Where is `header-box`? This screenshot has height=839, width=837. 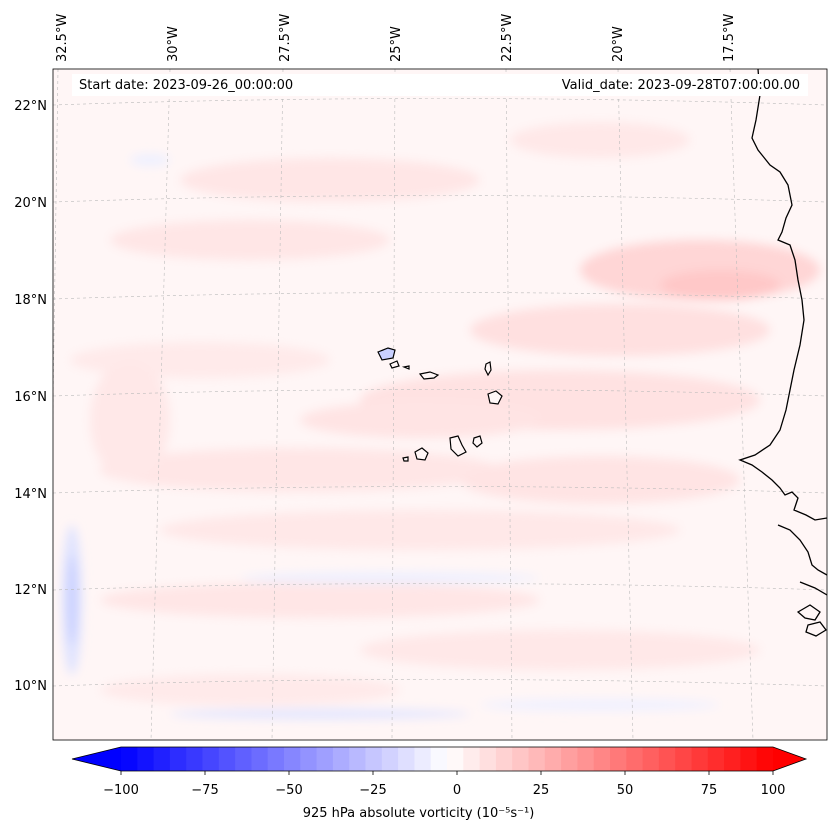
header-box is located at coordinates (440, 85).